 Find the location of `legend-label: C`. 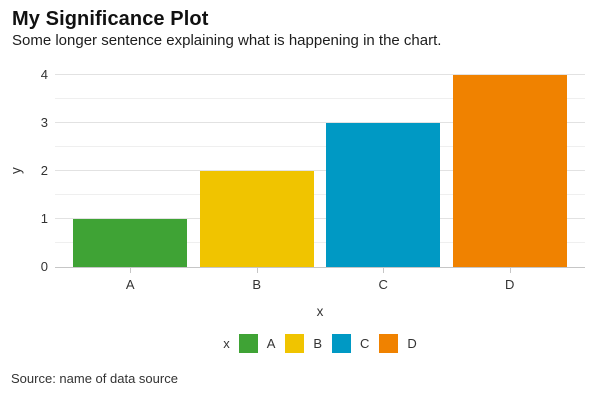

legend-label: C is located at coordinates (365, 343).